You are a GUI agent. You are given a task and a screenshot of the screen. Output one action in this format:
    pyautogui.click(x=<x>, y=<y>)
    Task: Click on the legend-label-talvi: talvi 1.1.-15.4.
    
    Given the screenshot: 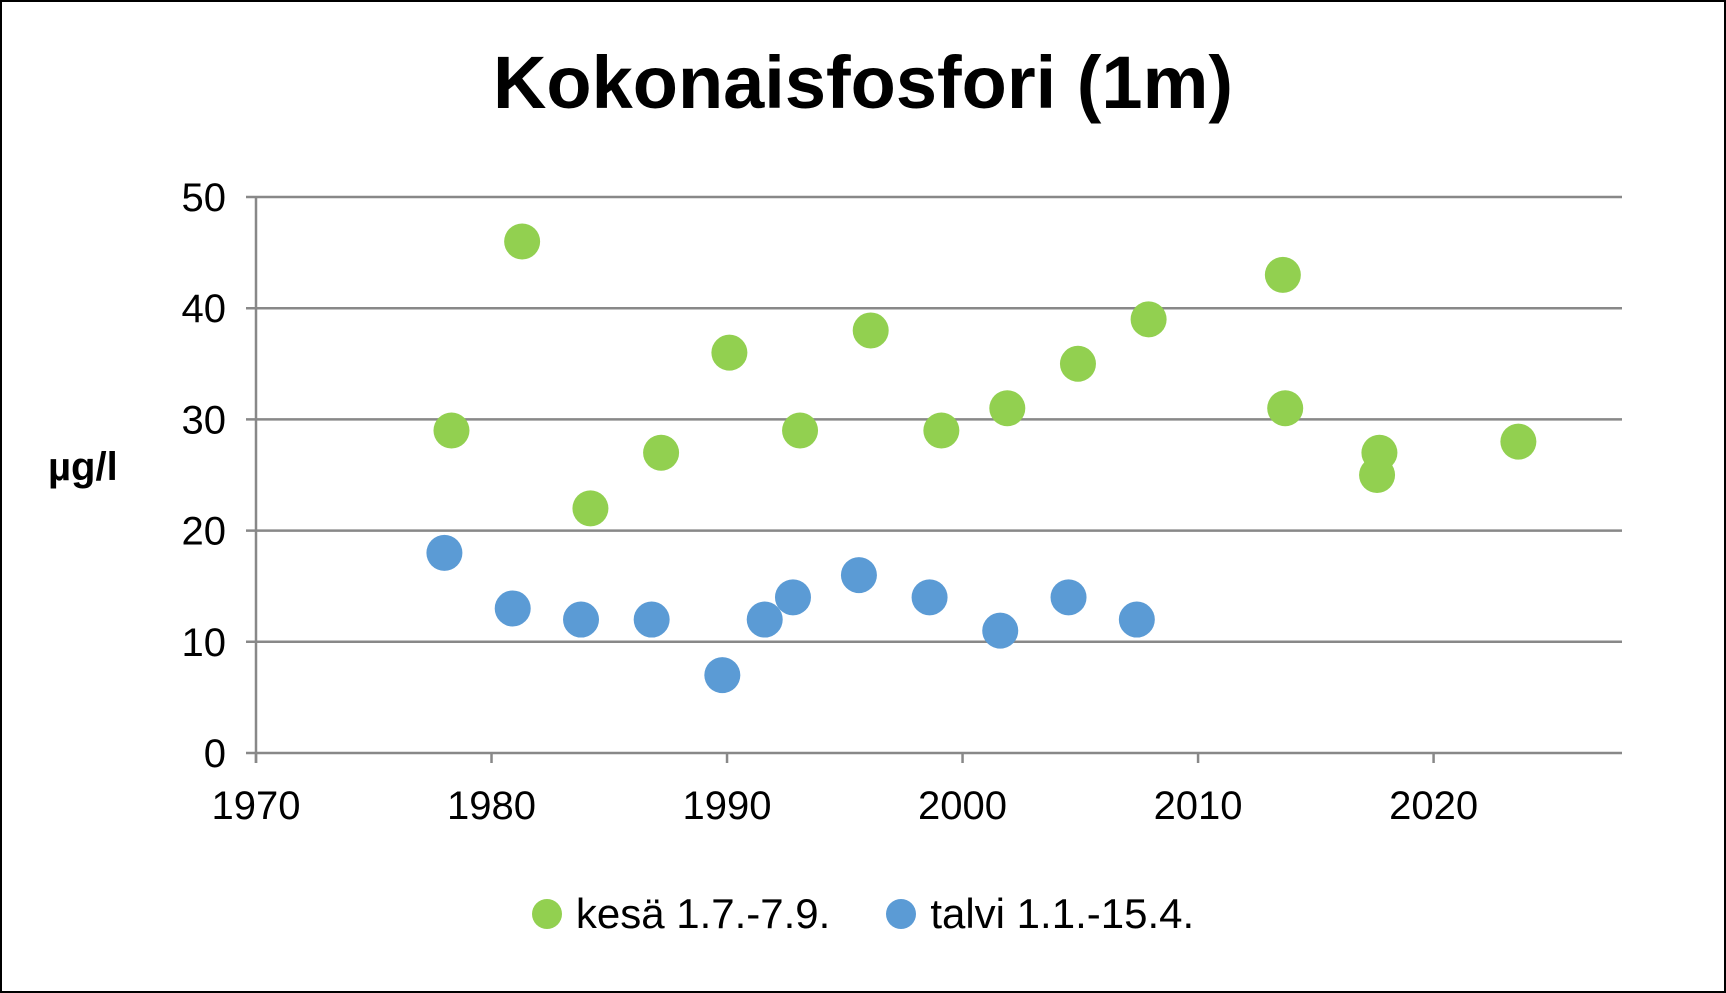 What is the action you would take?
    pyautogui.click(x=1062, y=913)
    